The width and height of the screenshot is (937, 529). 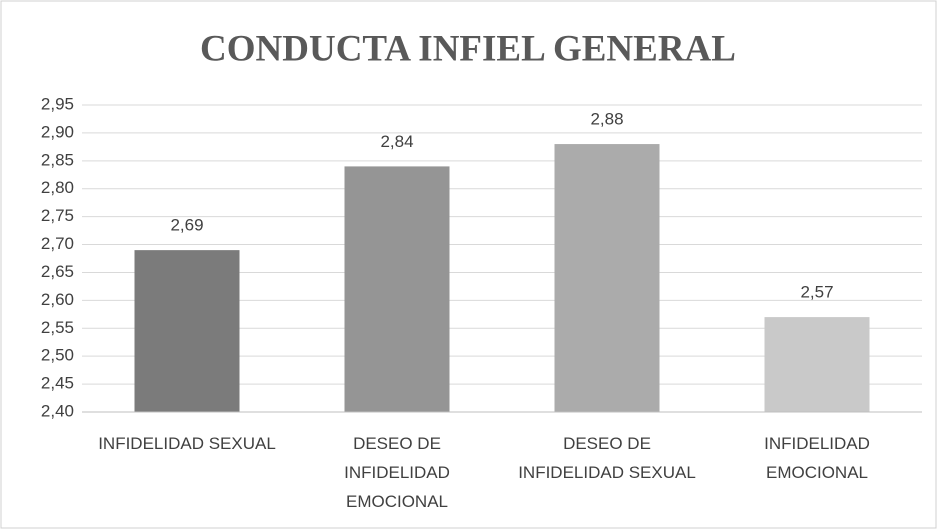 I want to click on data-label: 2,57, so click(x=816, y=292).